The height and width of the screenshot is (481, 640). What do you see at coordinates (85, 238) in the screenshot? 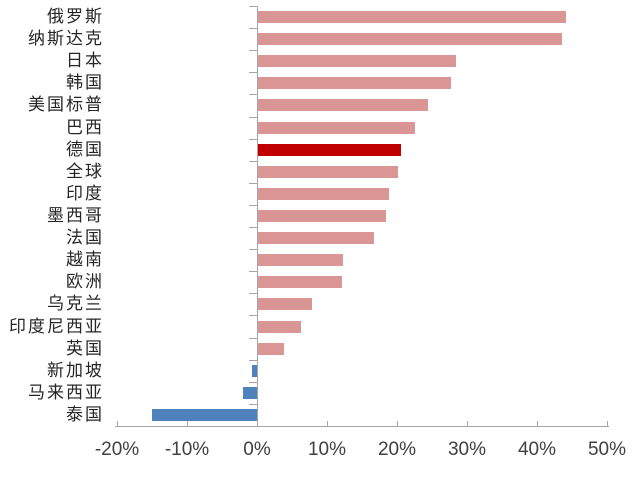
I see `category-label: 法国` at bounding box center [85, 238].